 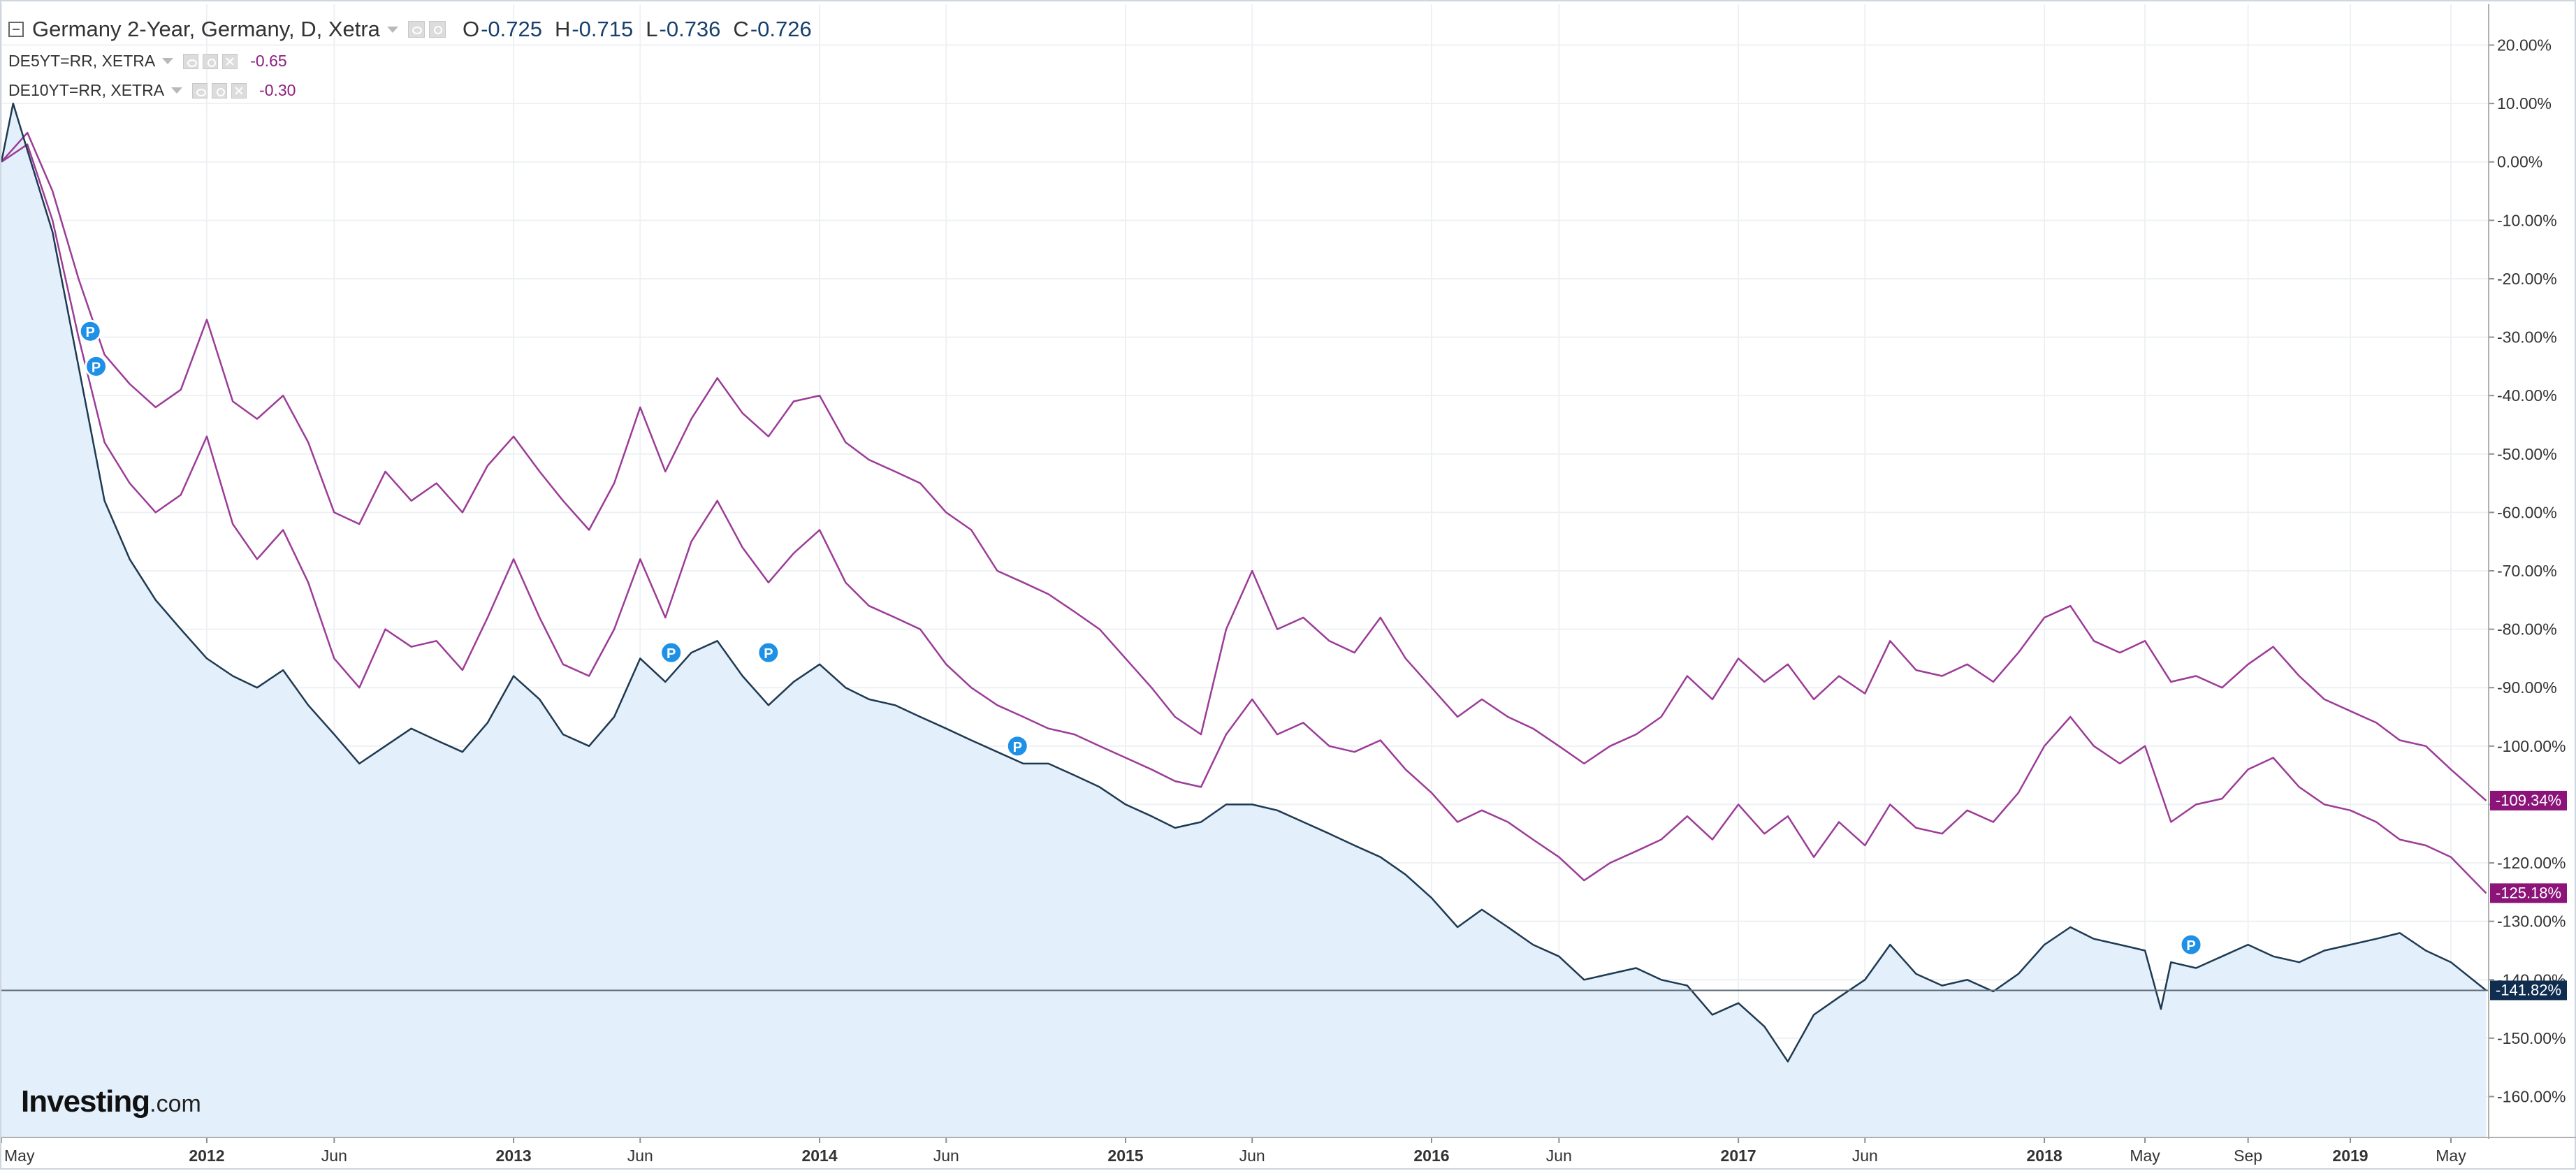 I want to click on compare-symbol-de5y: DE5YT=RR, XETRA, so click(x=82, y=61).